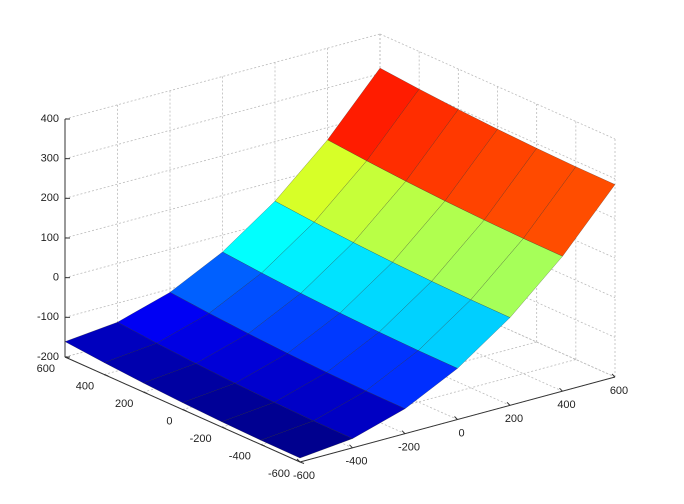  I want to click on z-tick-label: -100, so click(48, 317).